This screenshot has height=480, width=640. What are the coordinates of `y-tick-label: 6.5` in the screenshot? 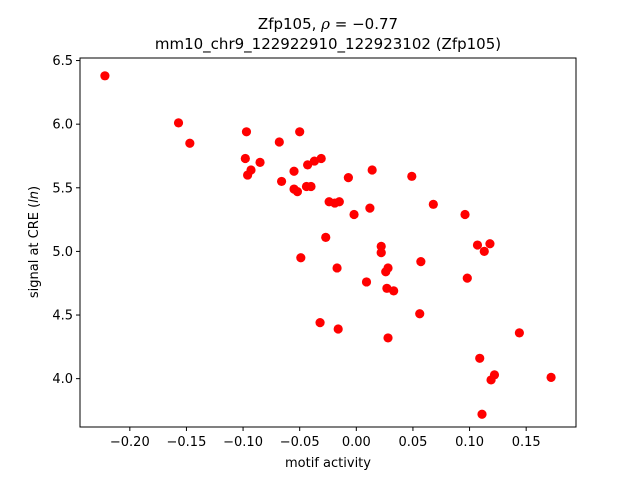 It's located at (62, 61).